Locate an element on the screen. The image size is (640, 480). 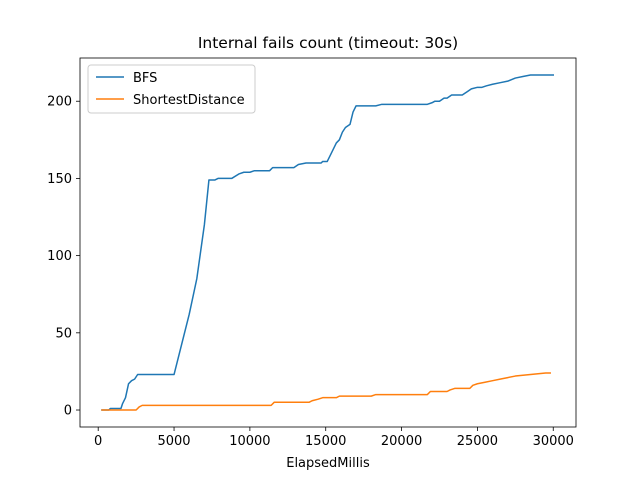
x-tick-label: 0 is located at coordinates (98, 441).